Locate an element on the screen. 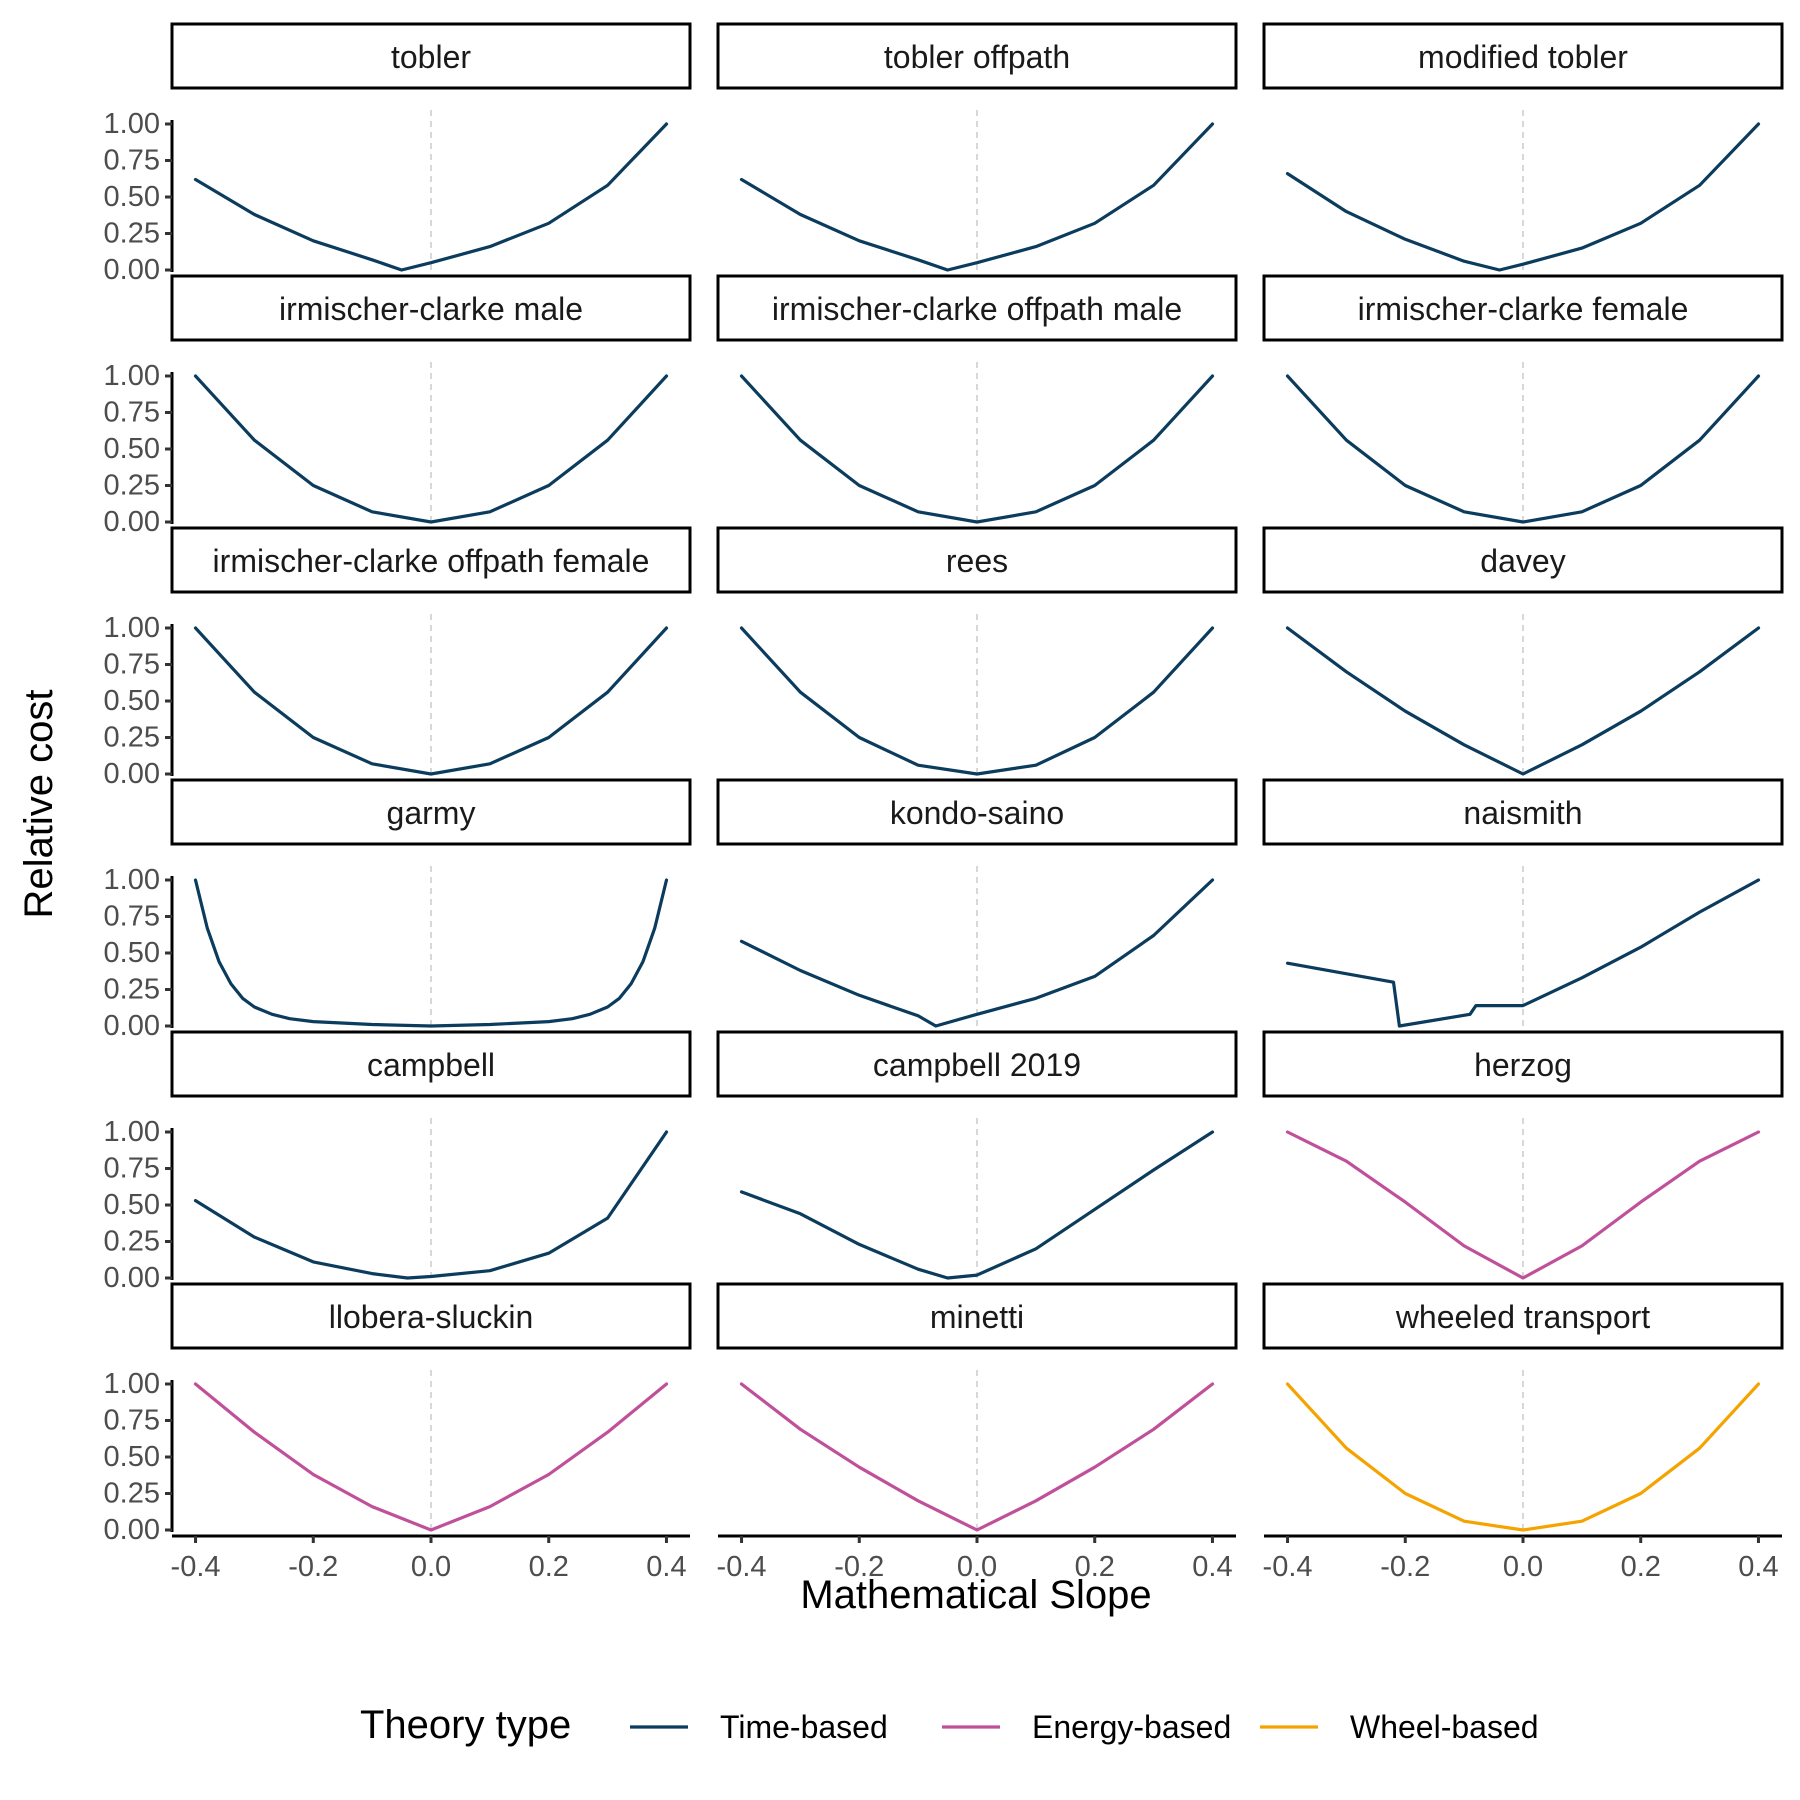 The height and width of the screenshot is (1800, 1800). panel: modified tobler is located at coordinates (1523, 152).